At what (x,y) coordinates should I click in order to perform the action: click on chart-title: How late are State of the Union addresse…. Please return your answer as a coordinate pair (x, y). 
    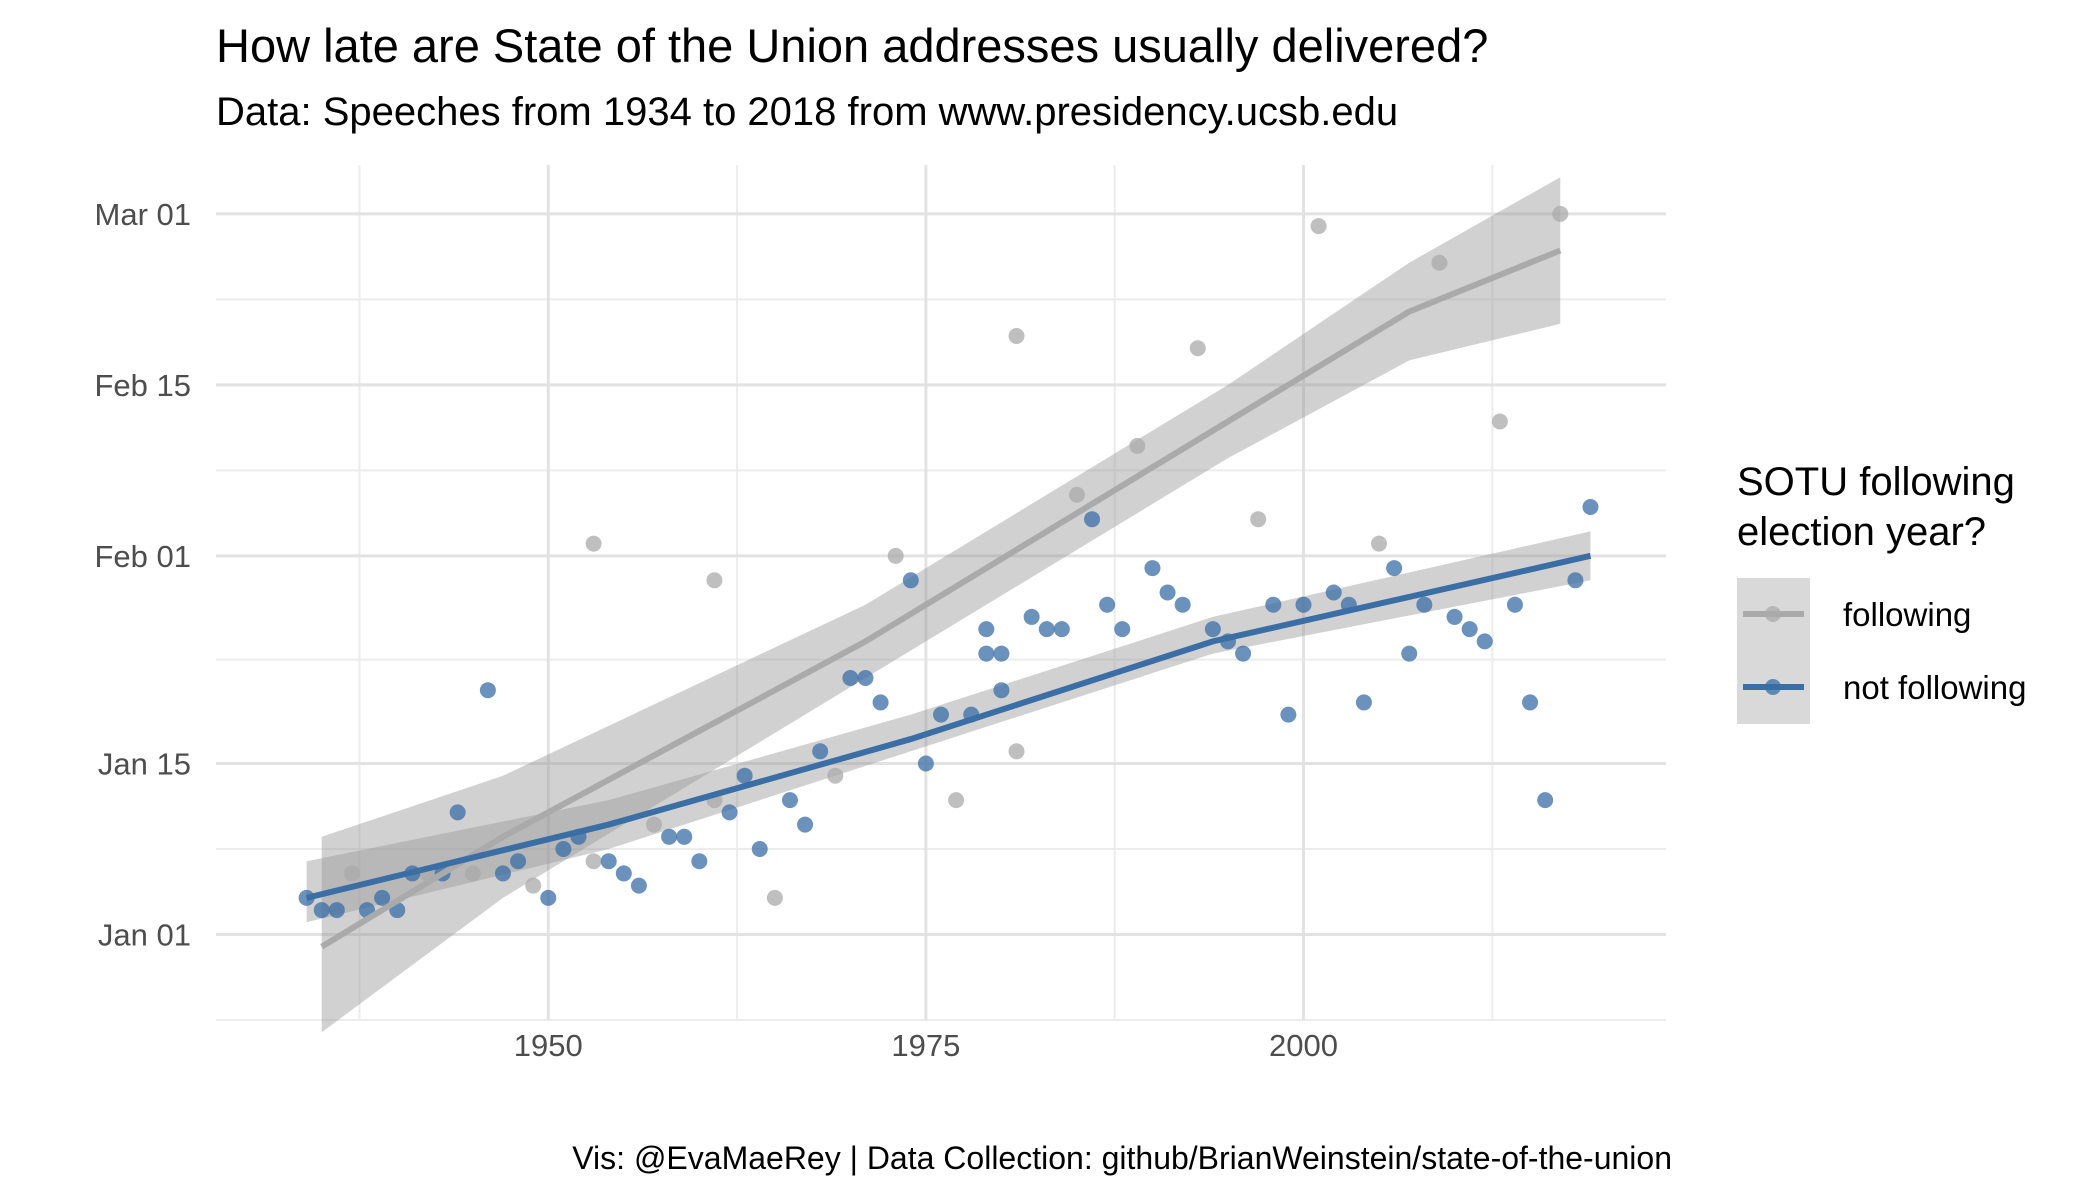
    Looking at the image, I should click on (852, 45).